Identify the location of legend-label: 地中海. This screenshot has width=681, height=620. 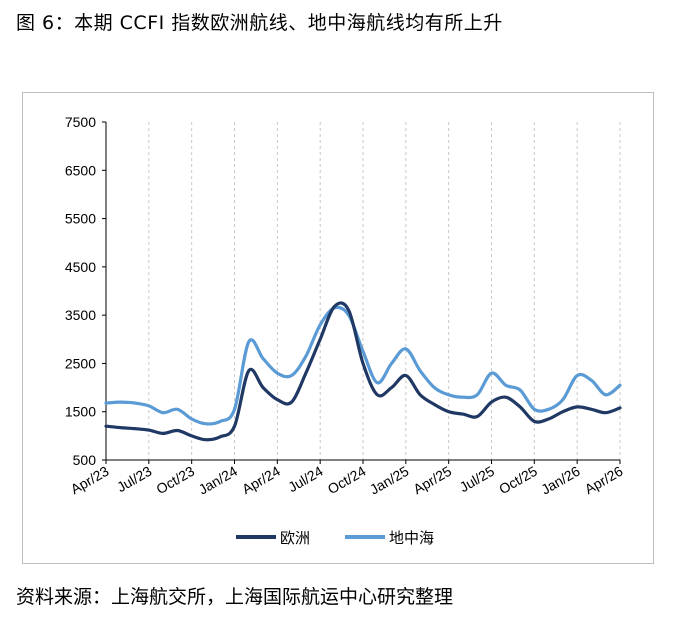
(411, 538).